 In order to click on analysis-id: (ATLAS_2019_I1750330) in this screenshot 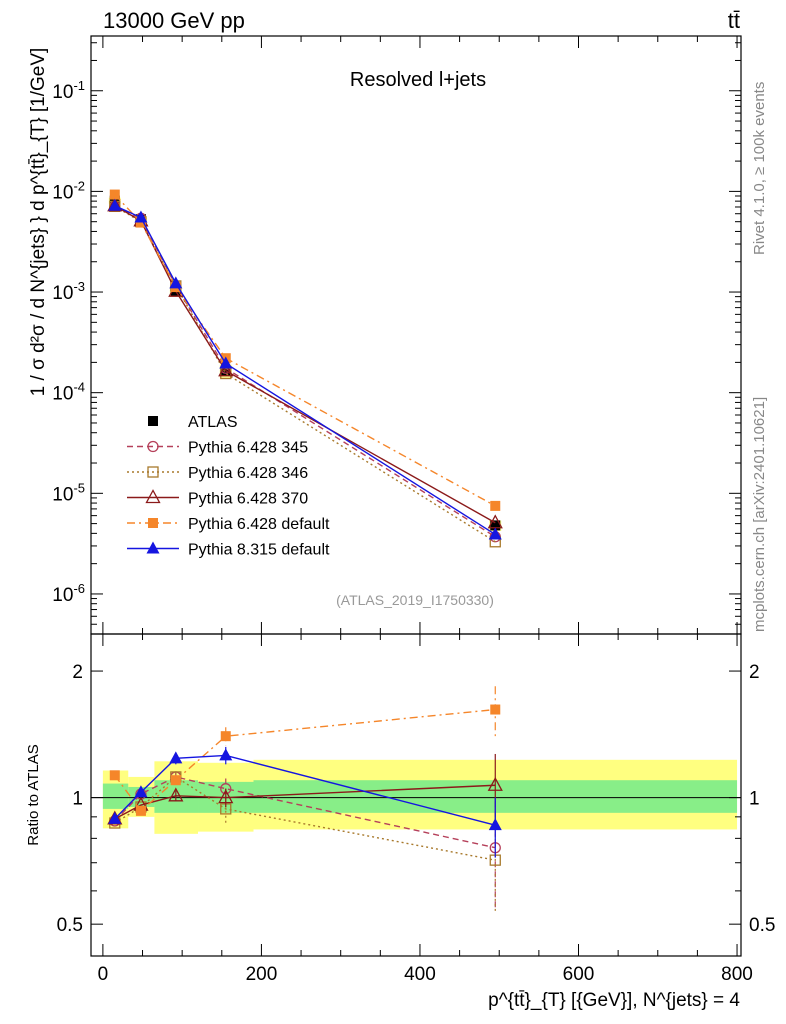, I will do `click(415, 600)`.